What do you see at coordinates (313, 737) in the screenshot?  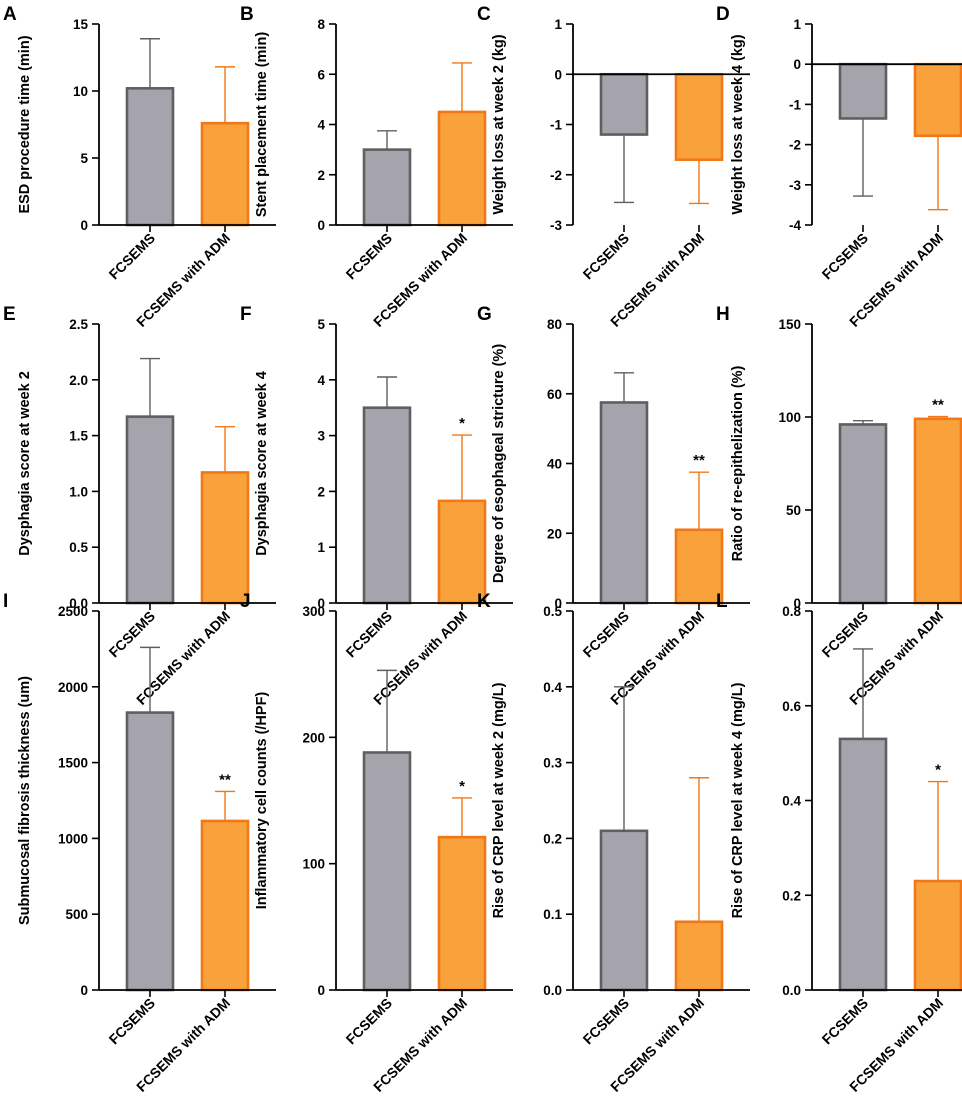 I see `y-tick-label-j-2: 200` at bounding box center [313, 737].